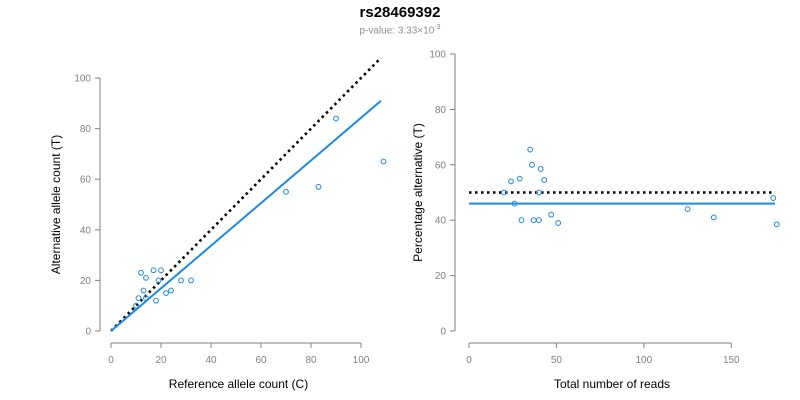 The width and height of the screenshot is (800, 400). Describe the element at coordinates (731, 360) in the screenshot. I see `x-tick-label: 150` at that location.